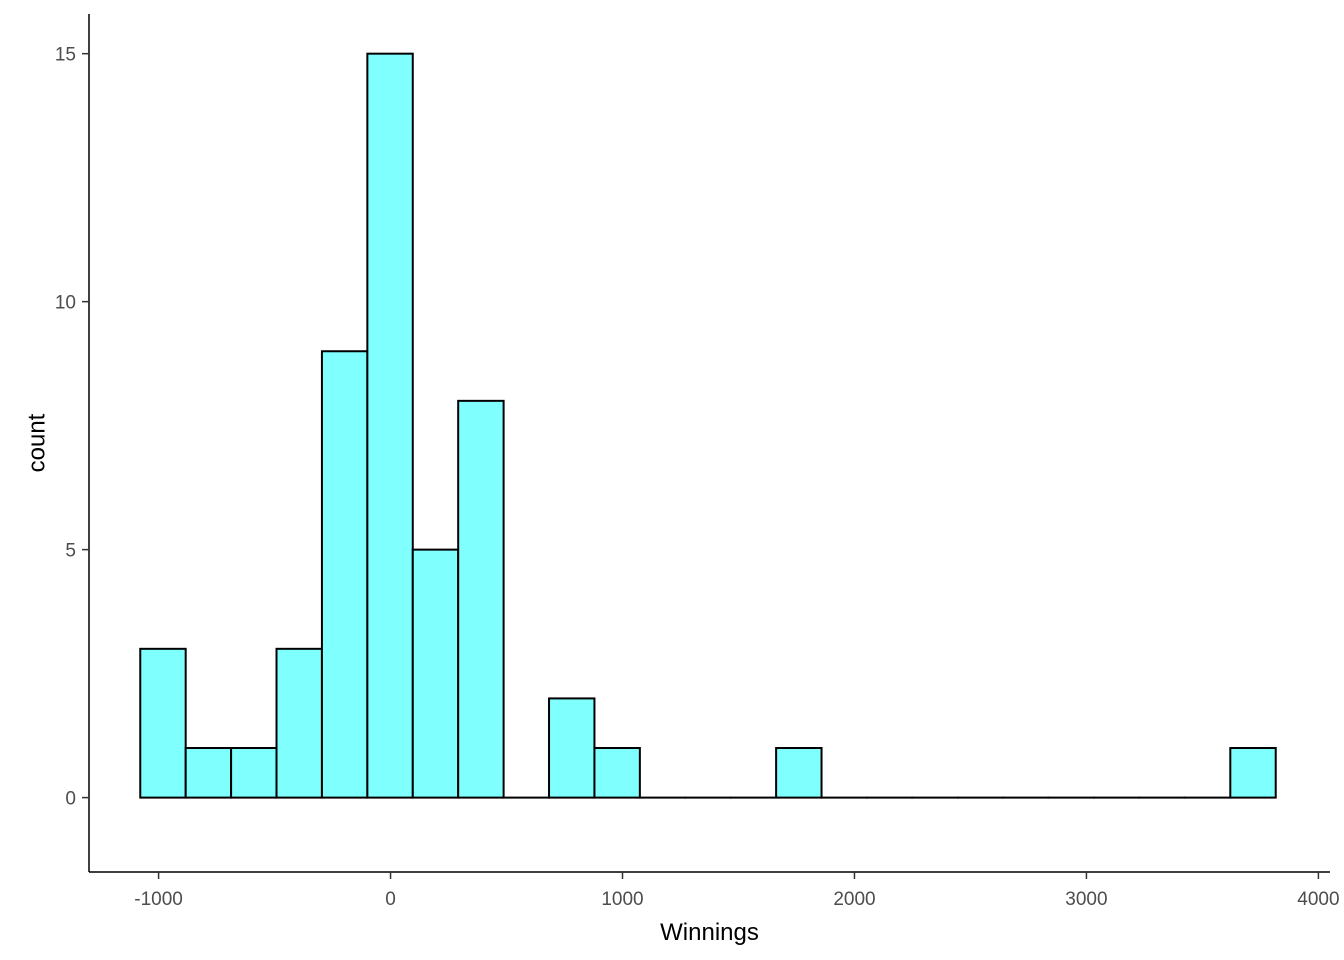 Image resolution: width=1344 pixels, height=960 pixels. I want to click on y-tick-label: 5, so click(70, 551).